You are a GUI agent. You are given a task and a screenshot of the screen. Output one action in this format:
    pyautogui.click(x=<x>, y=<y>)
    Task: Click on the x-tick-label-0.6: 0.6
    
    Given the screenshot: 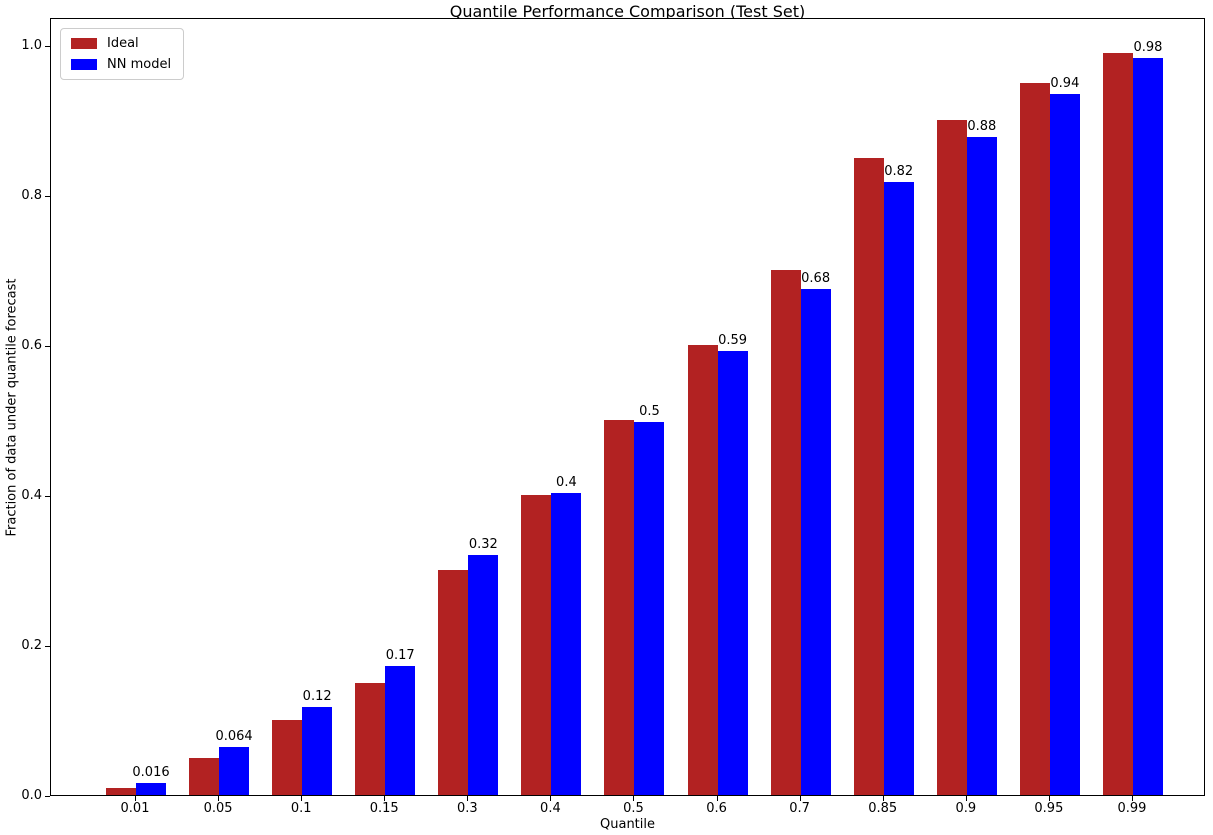 What is the action you would take?
    pyautogui.click(x=716, y=808)
    